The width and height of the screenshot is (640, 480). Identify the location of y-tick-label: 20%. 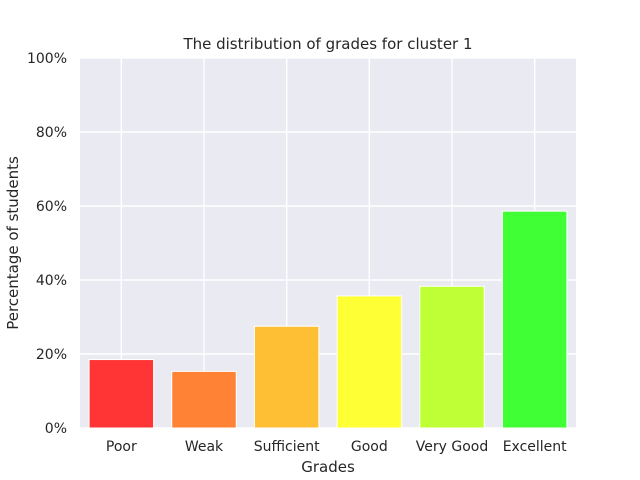
(51, 355).